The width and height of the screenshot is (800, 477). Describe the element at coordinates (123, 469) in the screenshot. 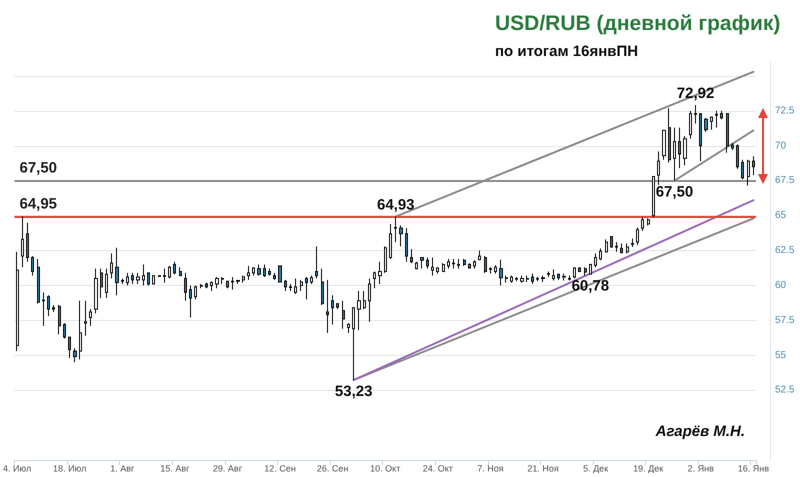

I see `x-tick-label: 1. Авг` at that location.